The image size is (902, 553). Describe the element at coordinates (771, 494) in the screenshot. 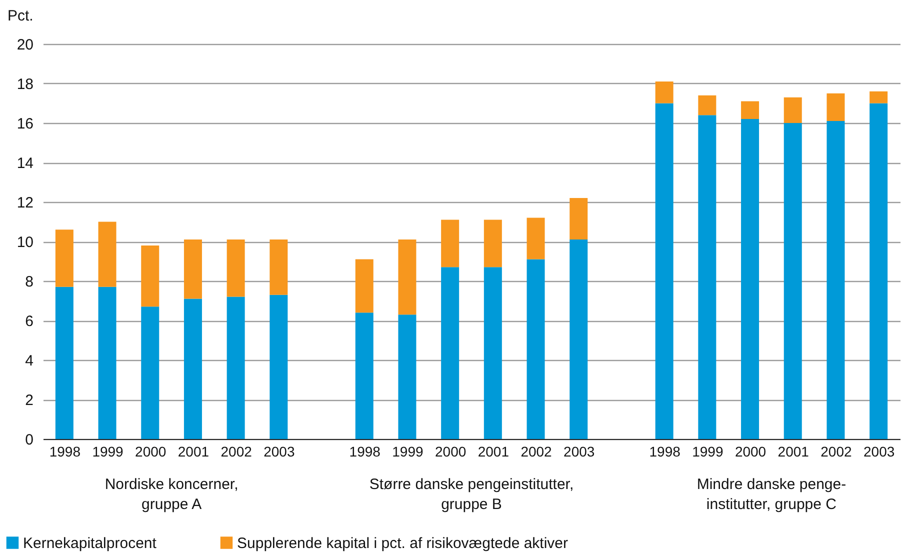

I see `text: Mindre danske penge- institutter, gruppe C` at that location.